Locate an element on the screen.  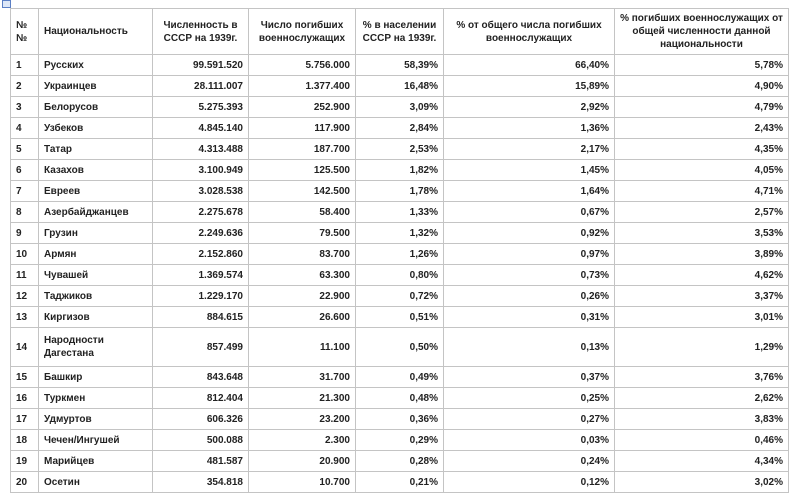
table-cell: 0,80% is located at coordinates (399, 275).